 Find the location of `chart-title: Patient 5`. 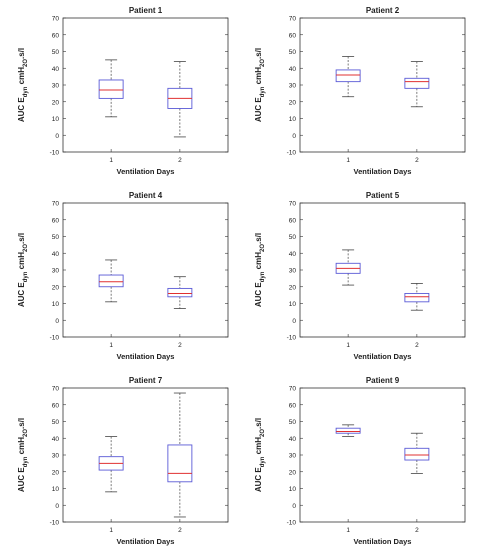

chart-title: Patient 5 is located at coordinates (383, 195).